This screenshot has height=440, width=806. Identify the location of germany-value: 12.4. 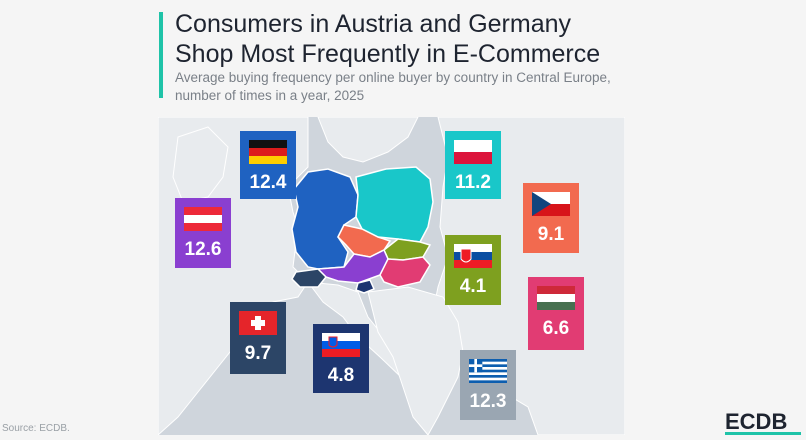
(268, 182).